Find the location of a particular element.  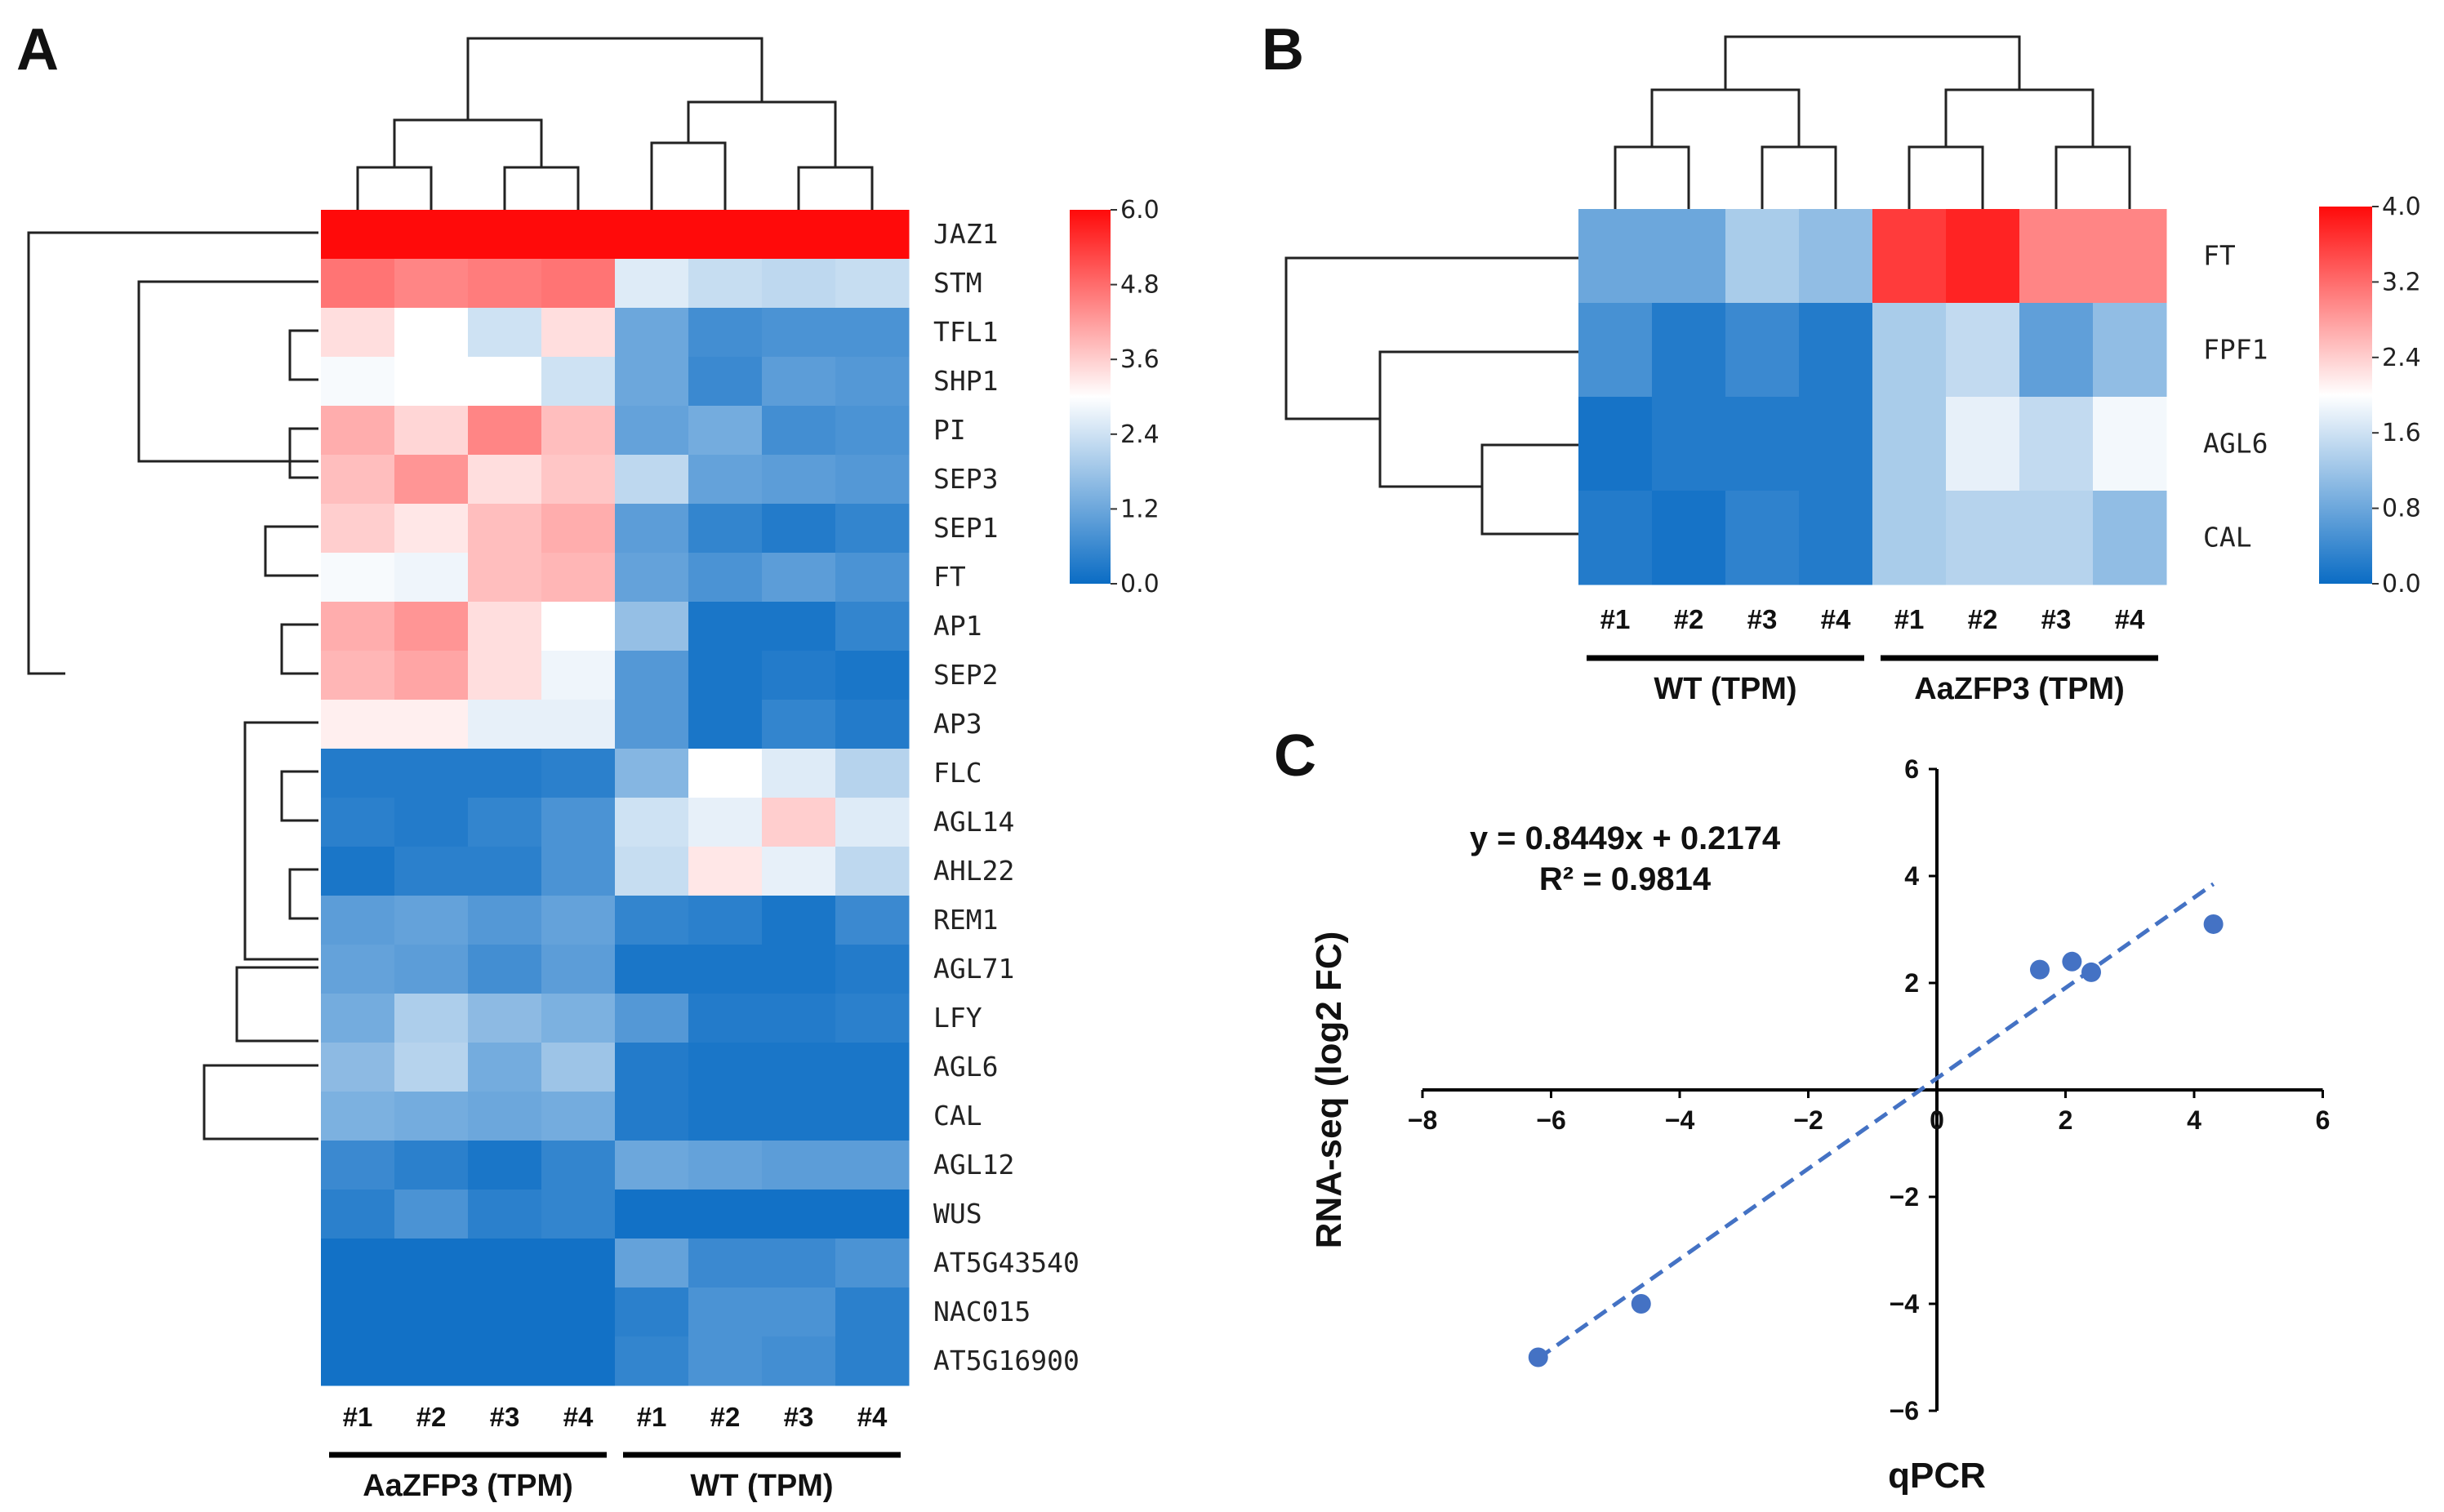

colorbar-tick-label: 0.8 is located at coordinates (2402, 509).